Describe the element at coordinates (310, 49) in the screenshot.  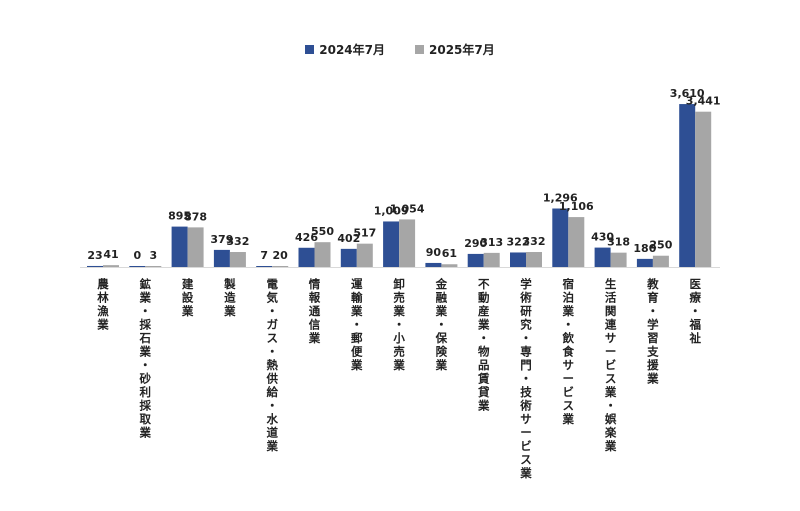
I see `legend-swatch-2024` at that location.